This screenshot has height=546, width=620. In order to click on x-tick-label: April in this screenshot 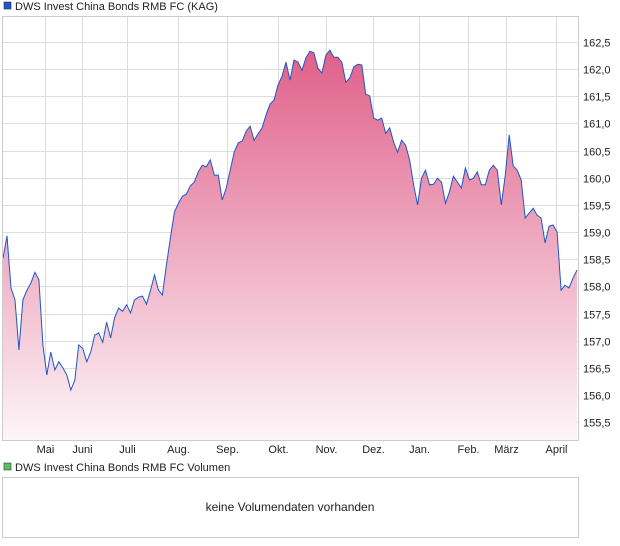, I will do `click(556, 450)`.